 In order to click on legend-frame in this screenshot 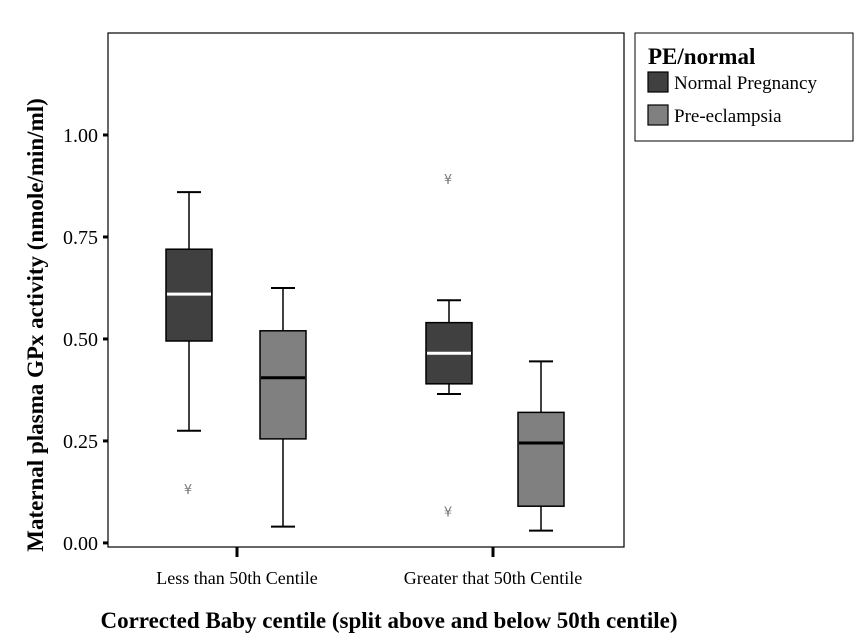, I will do `click(744, 87)`.